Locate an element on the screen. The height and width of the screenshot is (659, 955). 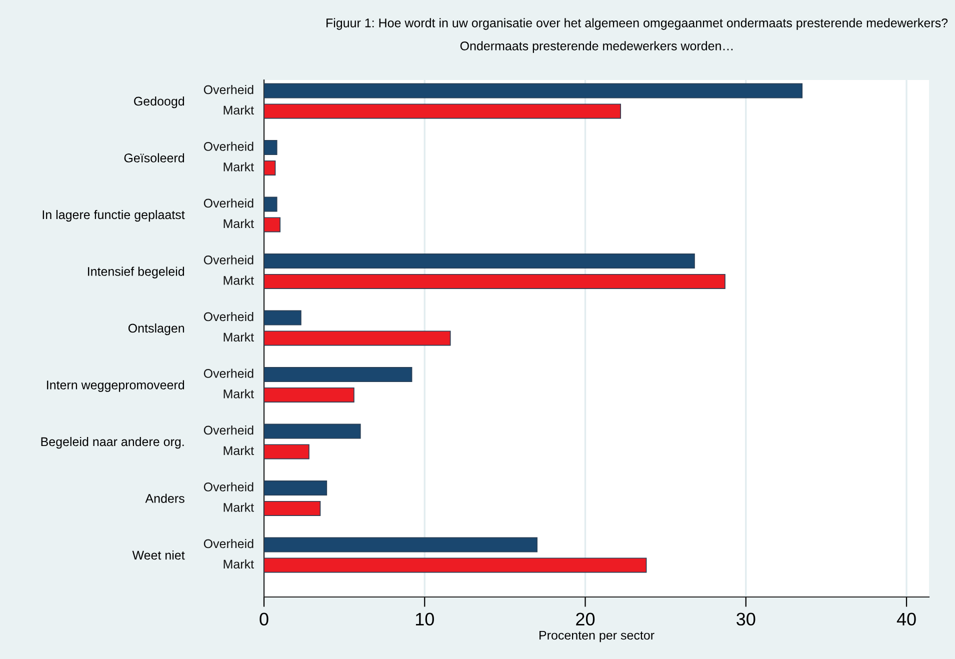
series-label: Overheid is located at coordinates (229, 89).